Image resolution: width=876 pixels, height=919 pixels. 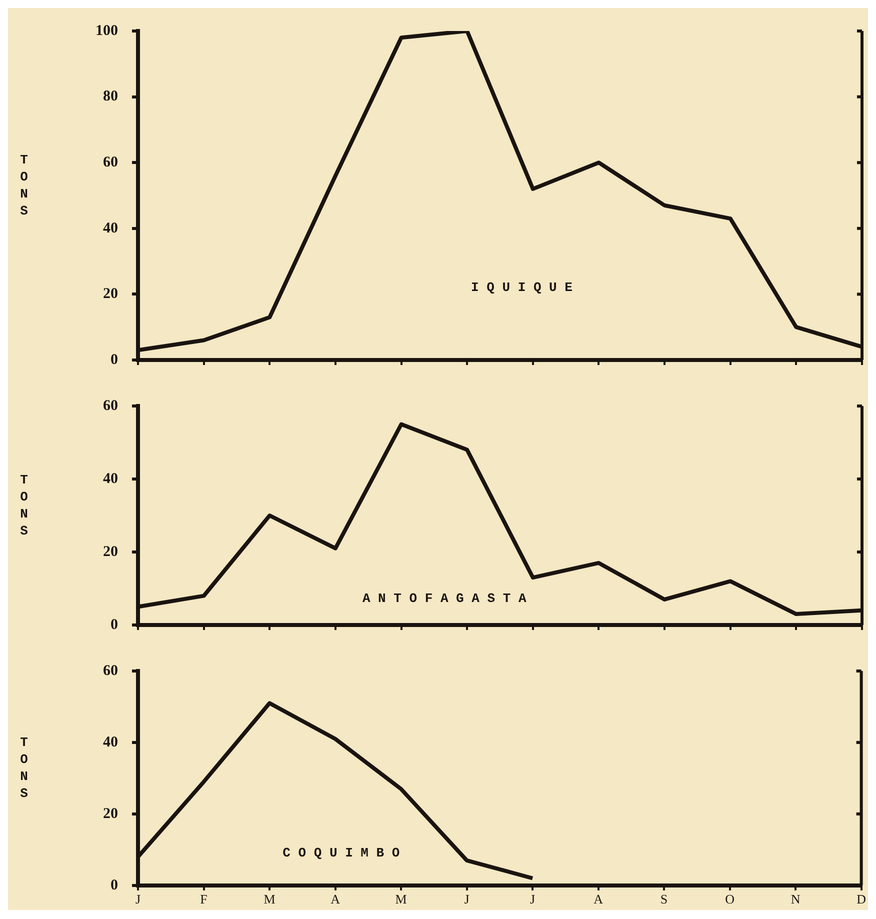 I want to click on annotation: A N T O F A G A S T A, so click(x=444, y=598).